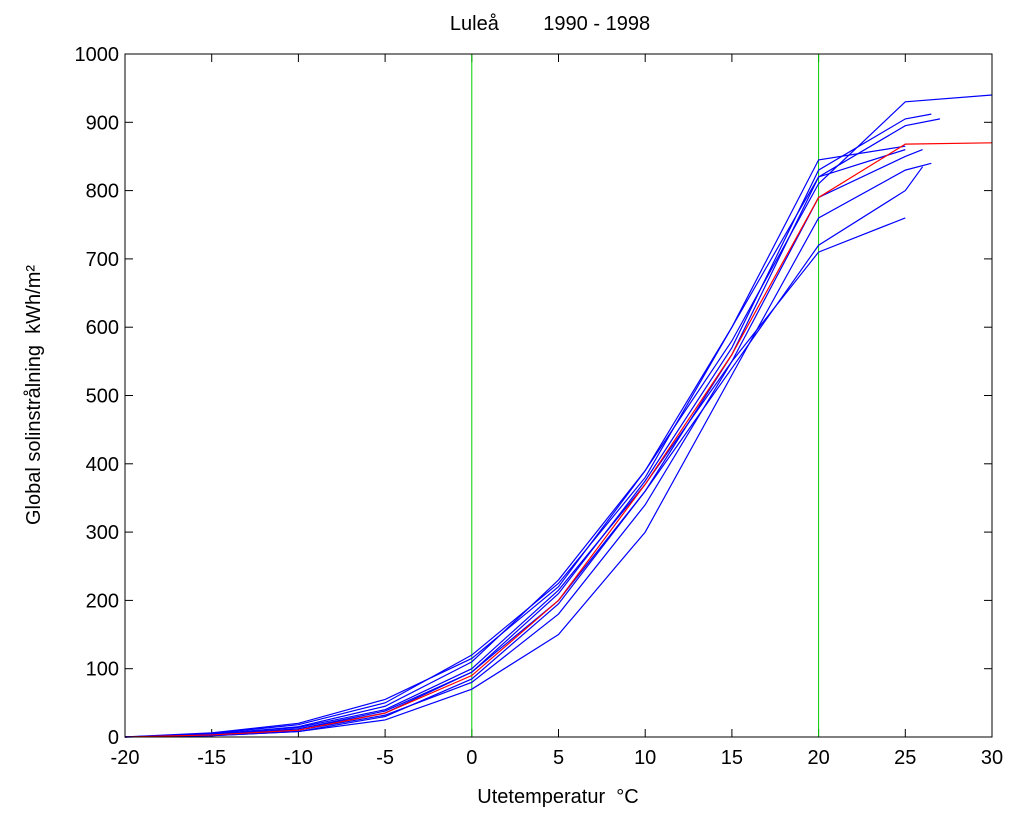 The height and width of the screenshot is (817, 1011). What do you see at coordinates (102, 670) in the screenshot?
I see `y-tick-label: 100` at bounding box center [102, 670].